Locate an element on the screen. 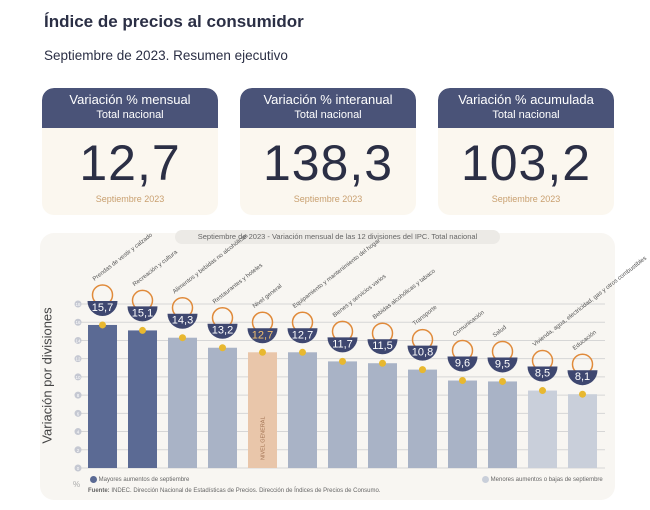 The height and width of the screenshot is (510, 650). y-tick-label: 2 is located at coordinates (78, 450).